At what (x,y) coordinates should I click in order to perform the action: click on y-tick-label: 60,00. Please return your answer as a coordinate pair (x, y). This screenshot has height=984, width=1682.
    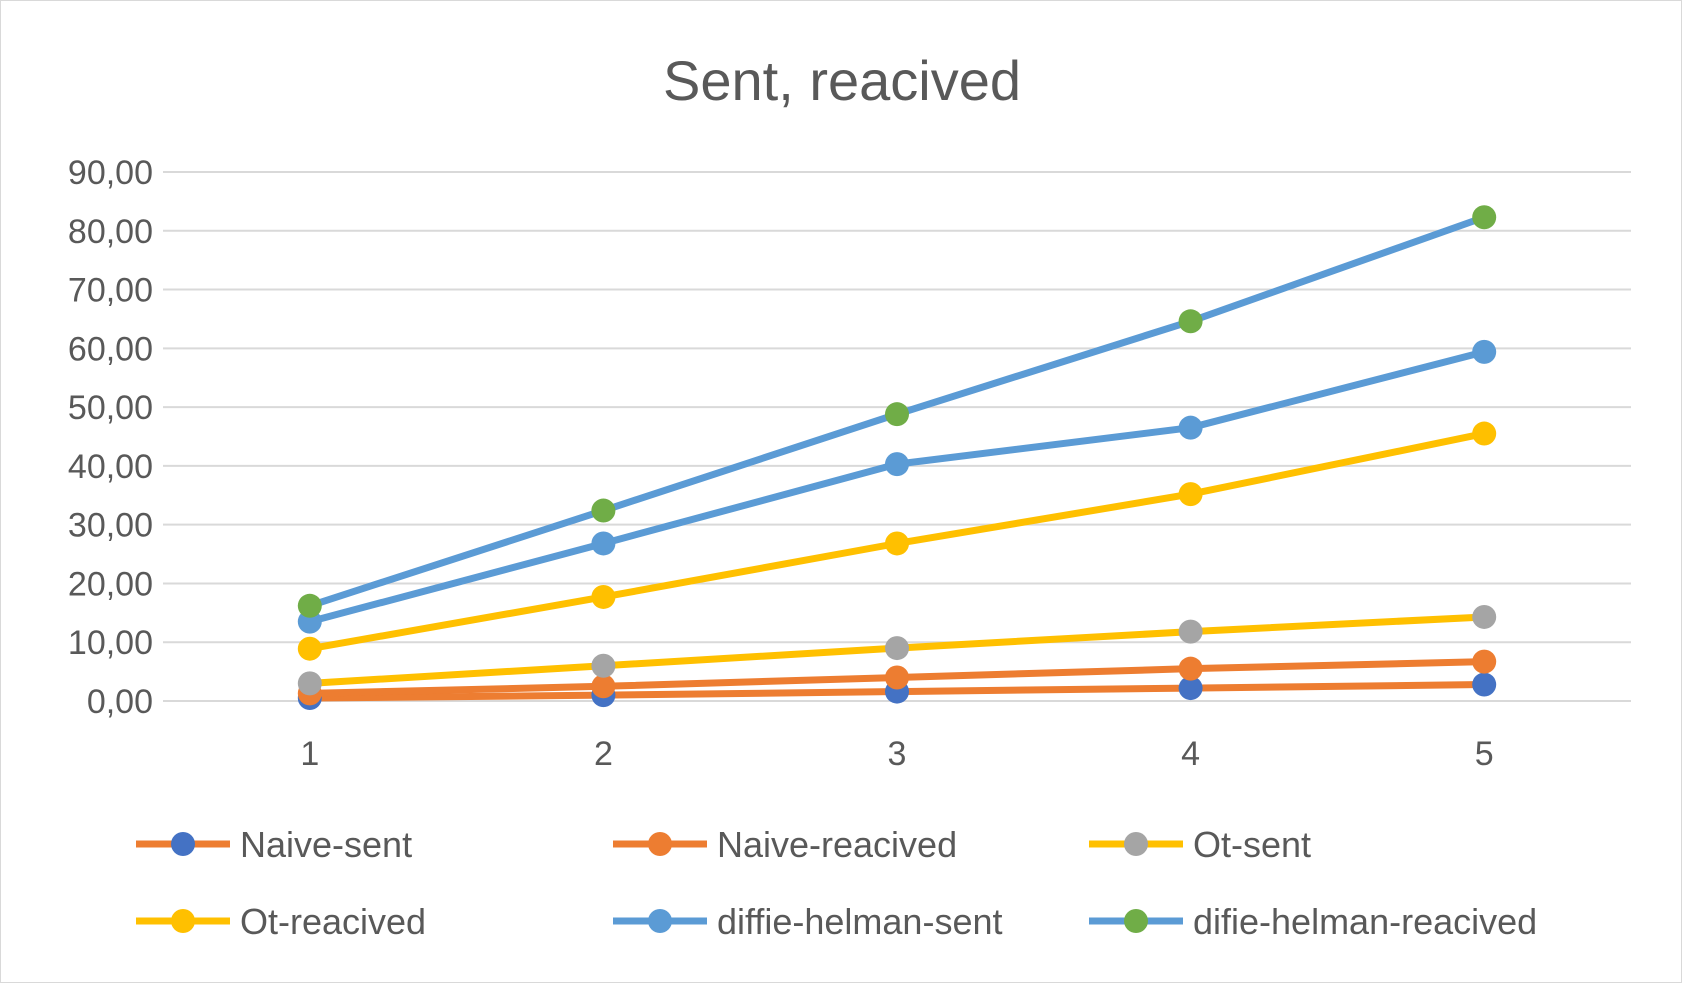
    Looking at the image, I should click on (110, 349).